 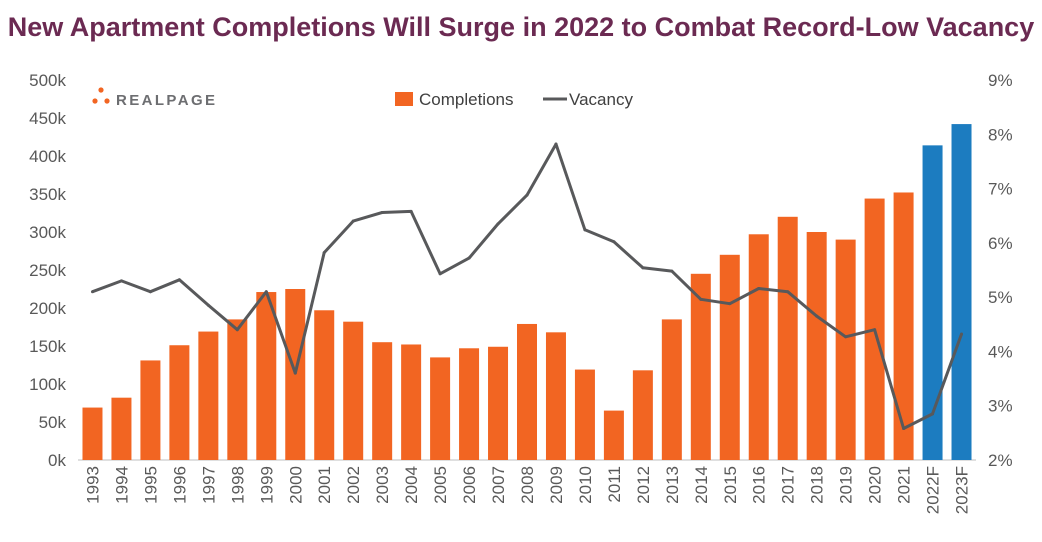 What do you see at coordinates (404, 99) in the screenshot?
I see `legend-completions-swatch` at bounding box center [404, 99].